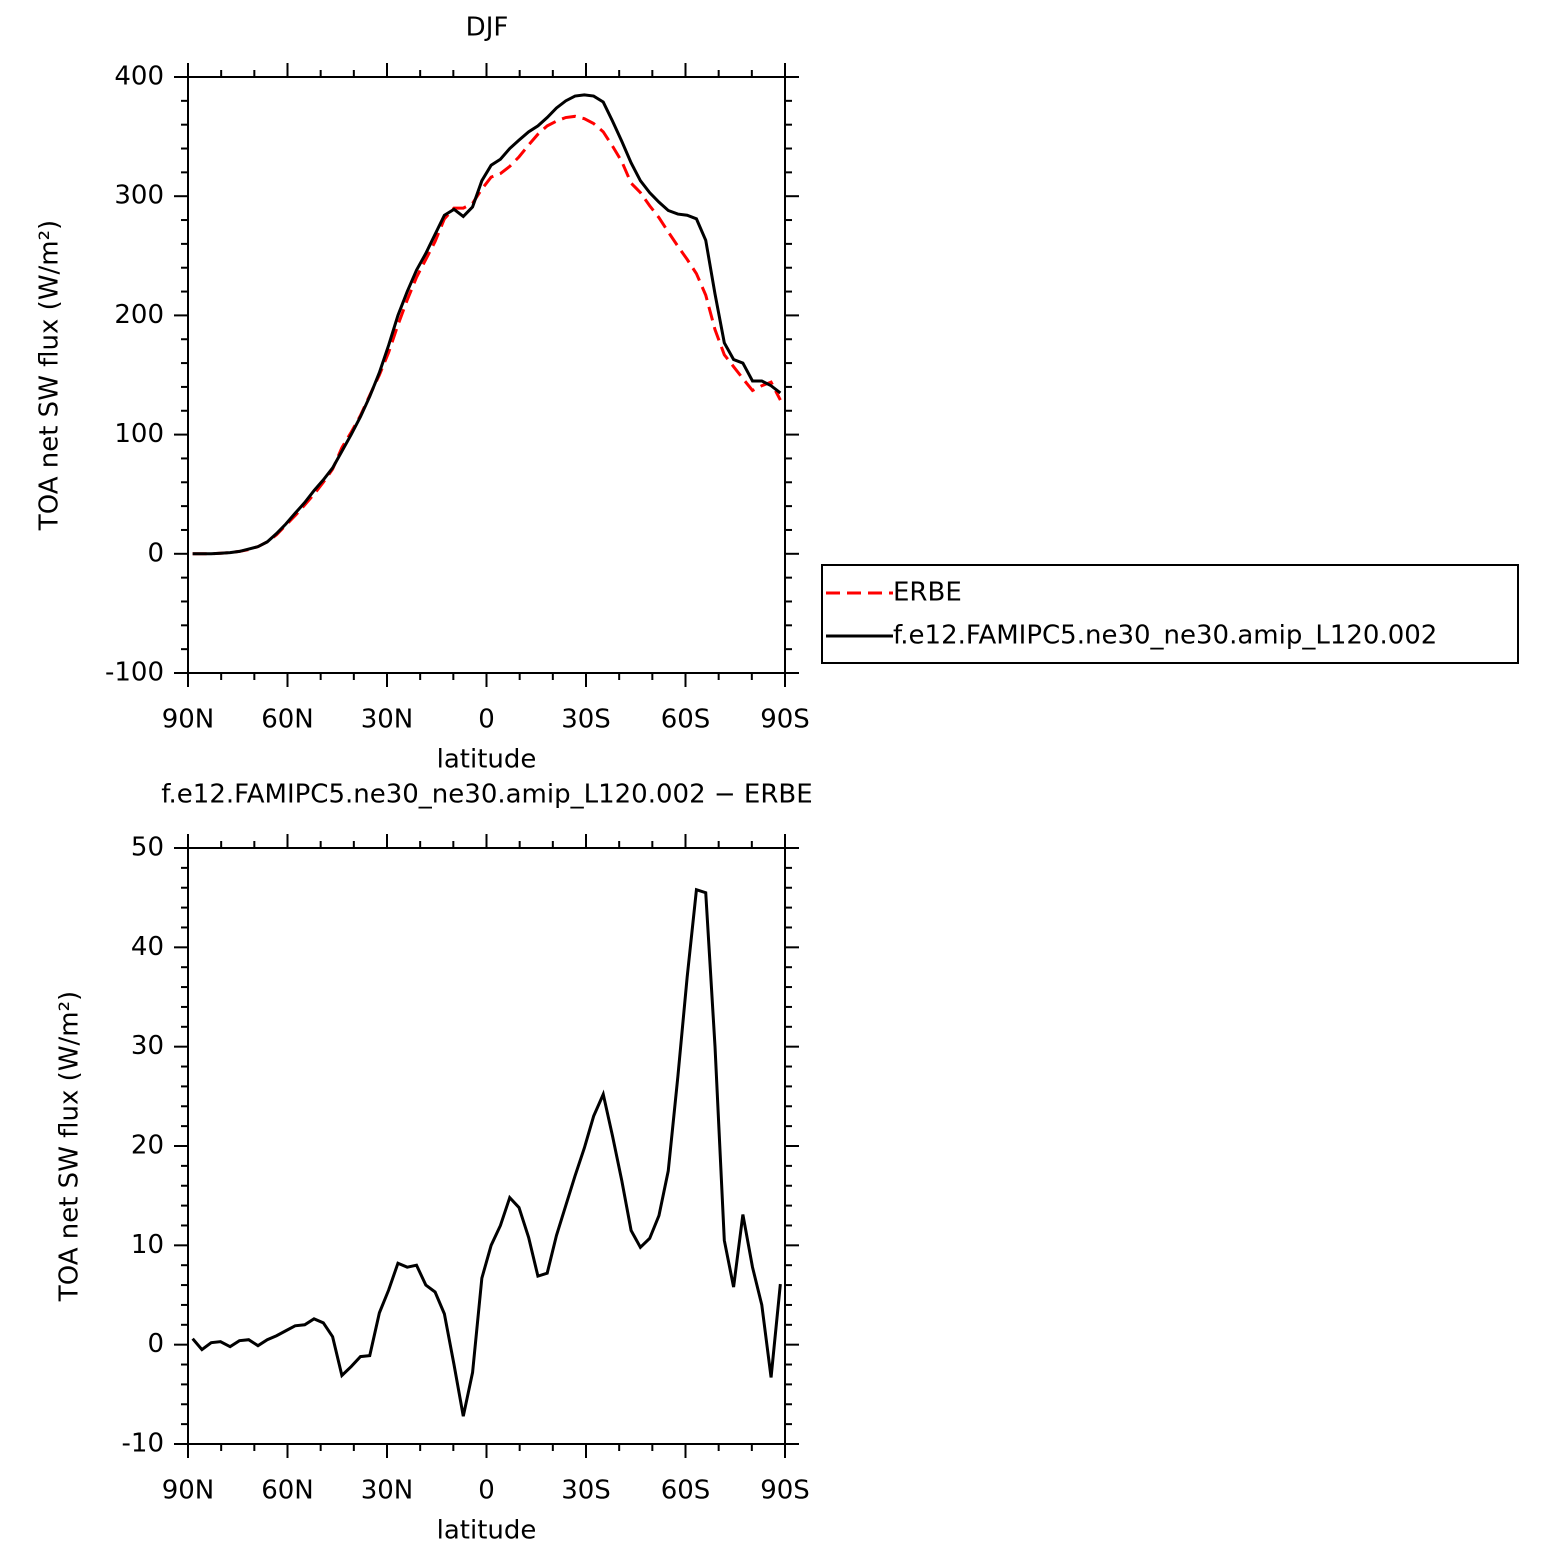  I want to click on chart-title: DJF, so click(487, 28).